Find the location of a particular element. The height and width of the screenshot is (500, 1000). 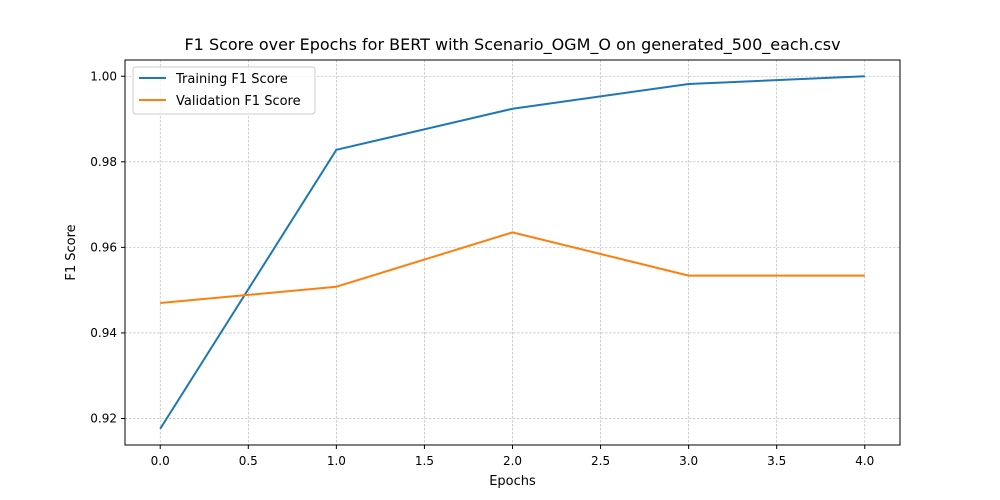

legend: Training F1 Score Validation F1 Score is located at coordinates (224, 90).